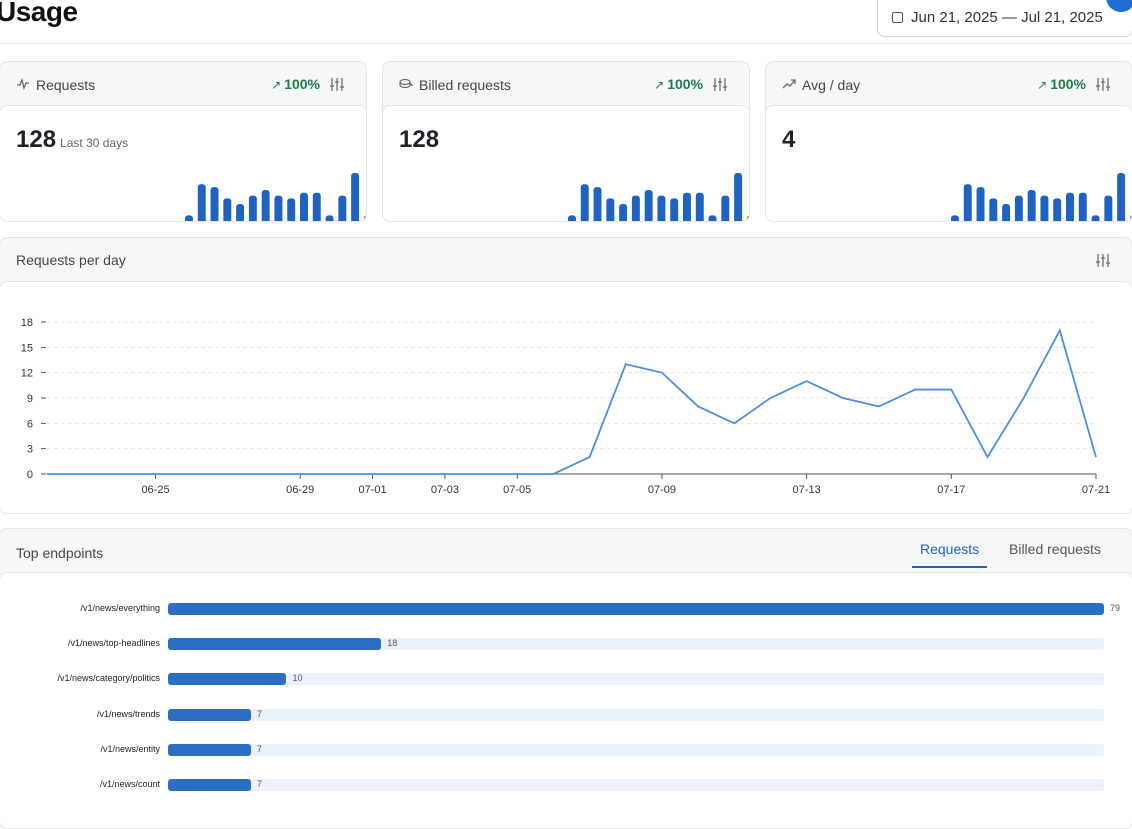  Describe the element at coordinates (113, 643) in the screenshot. I see `endpoint-label: /v1/news/top-headlines` at that location.